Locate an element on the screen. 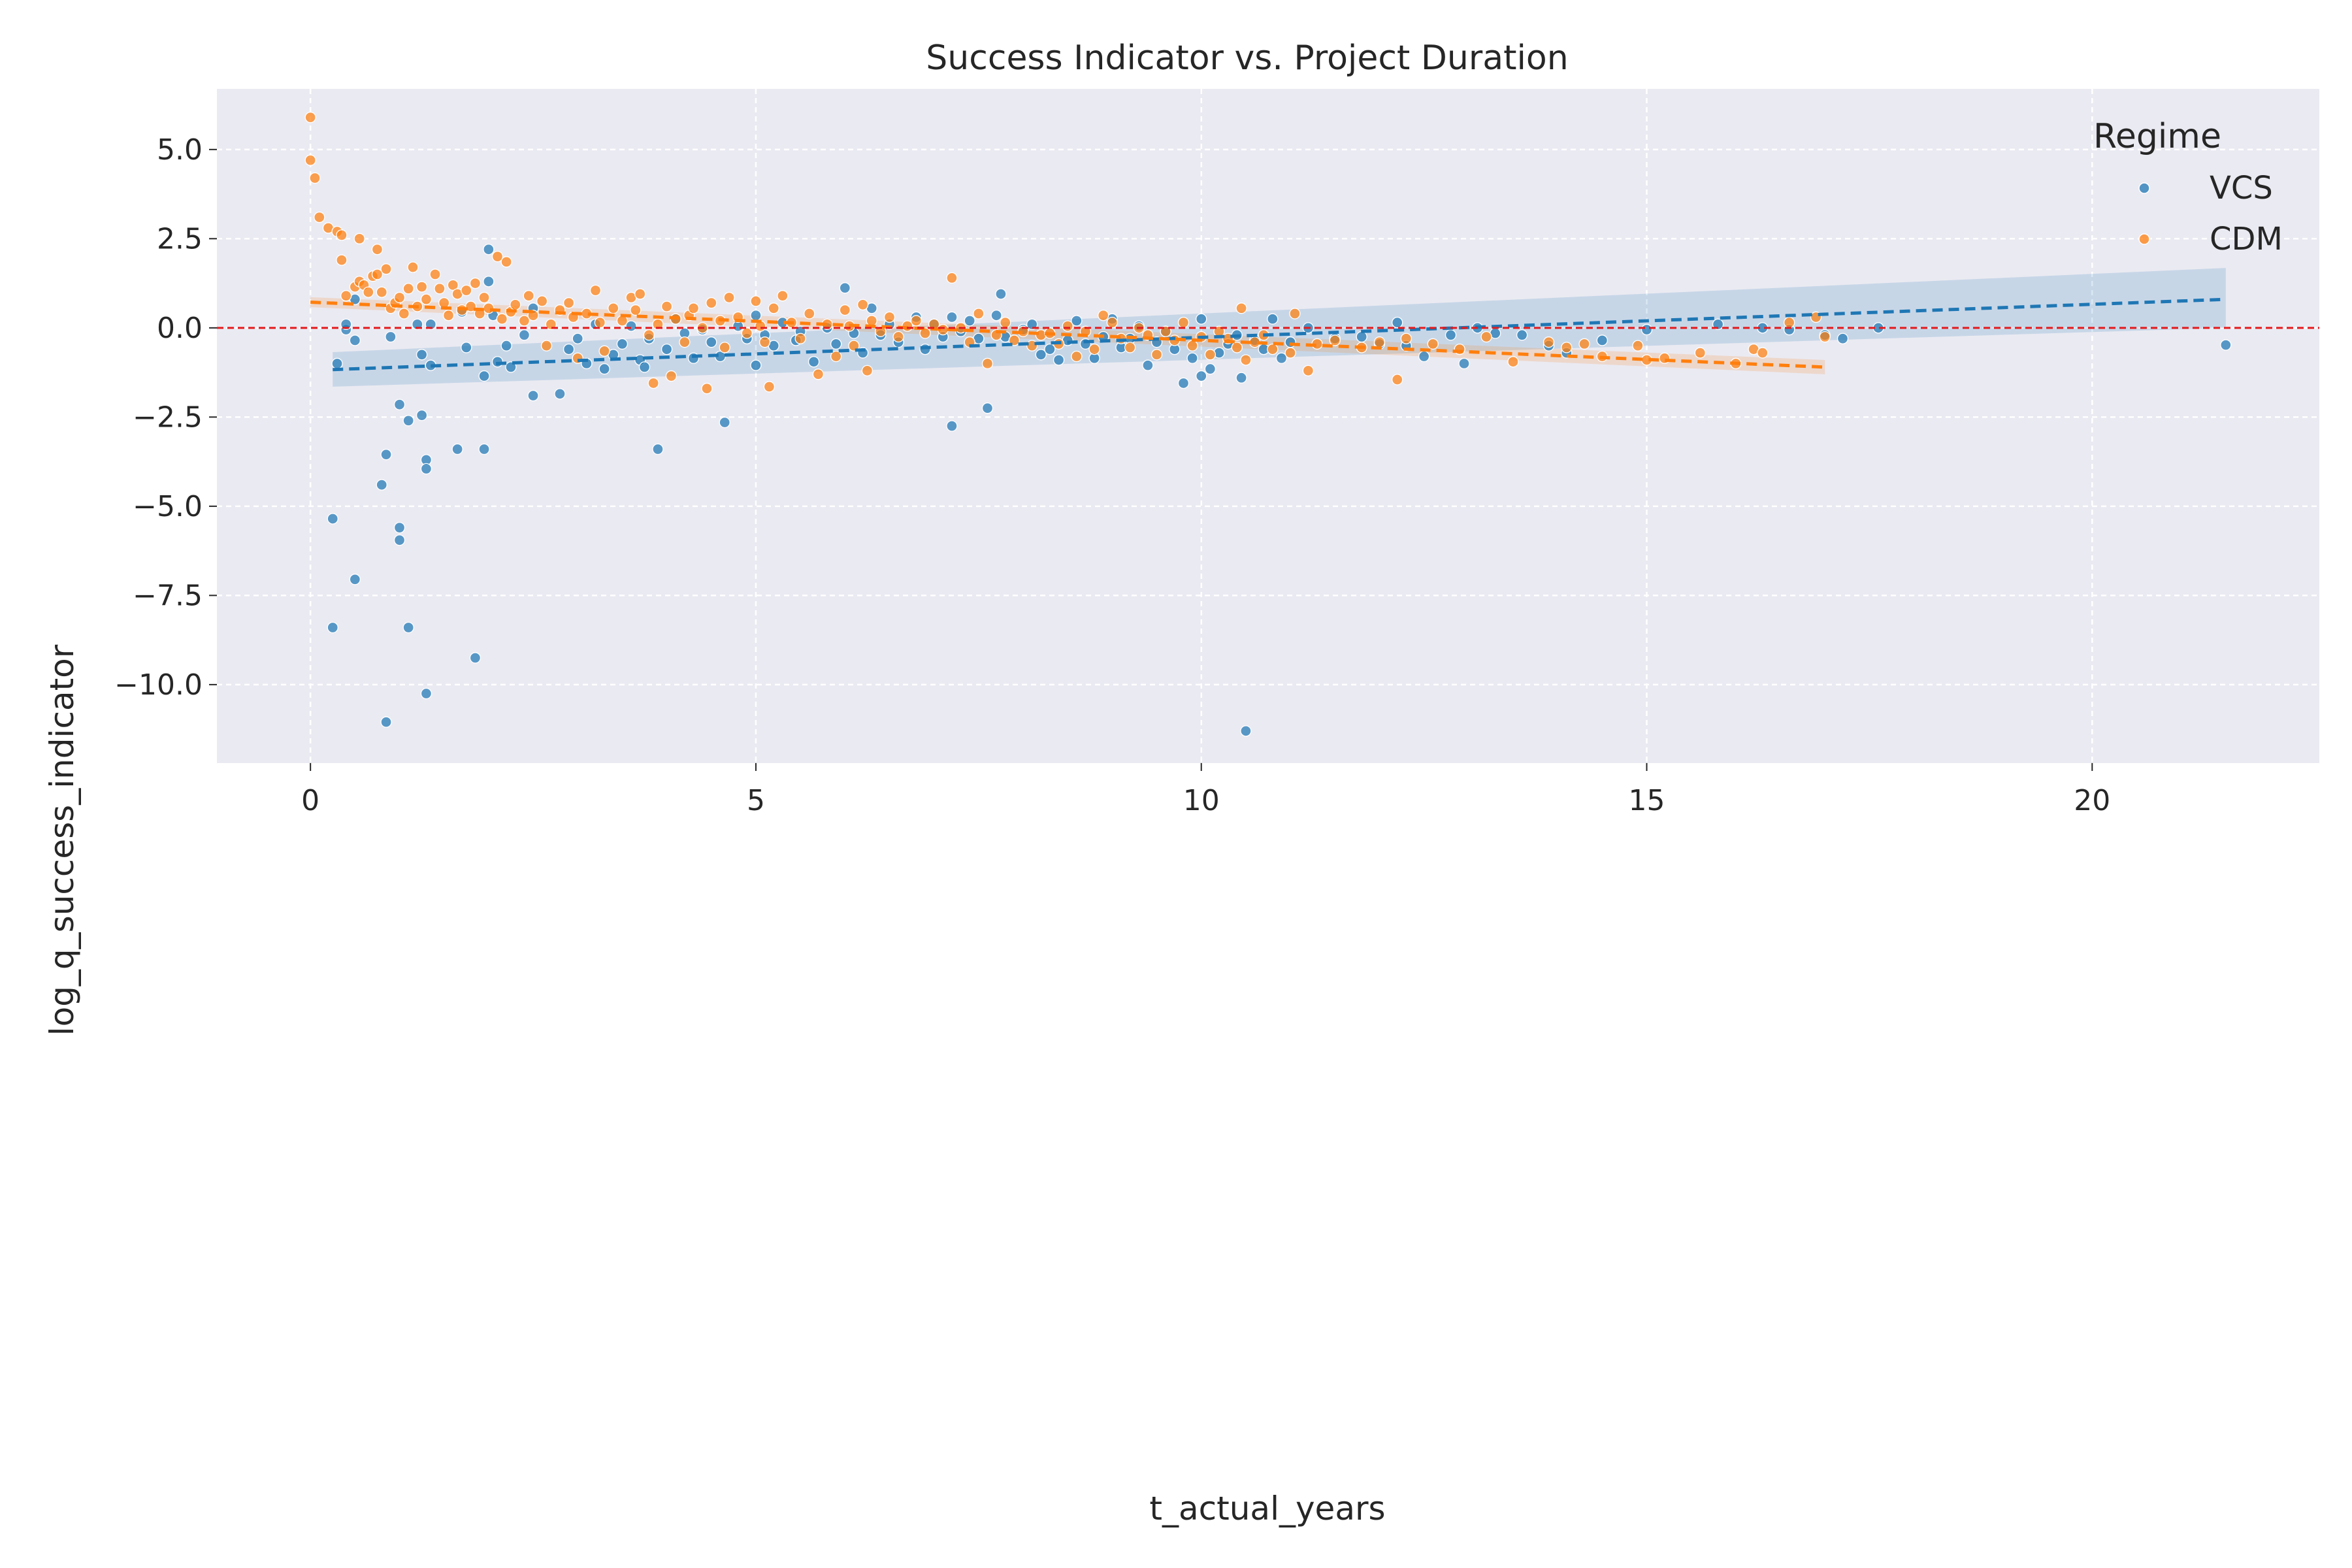  x-tick-label: 5 is located at coordinates (756, 800).